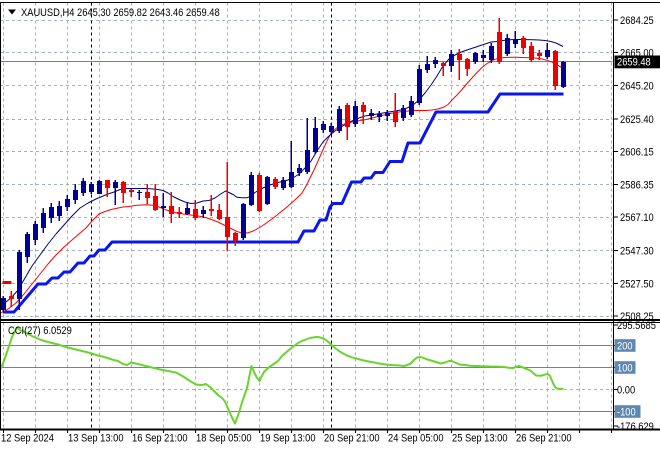 The width and height of the screenshot is (660, 450). What do you see at coordinates (160, 439) in the screenshot?
I see `svg-text: 16 Sep 21:00` at bounding box center [160, 439].